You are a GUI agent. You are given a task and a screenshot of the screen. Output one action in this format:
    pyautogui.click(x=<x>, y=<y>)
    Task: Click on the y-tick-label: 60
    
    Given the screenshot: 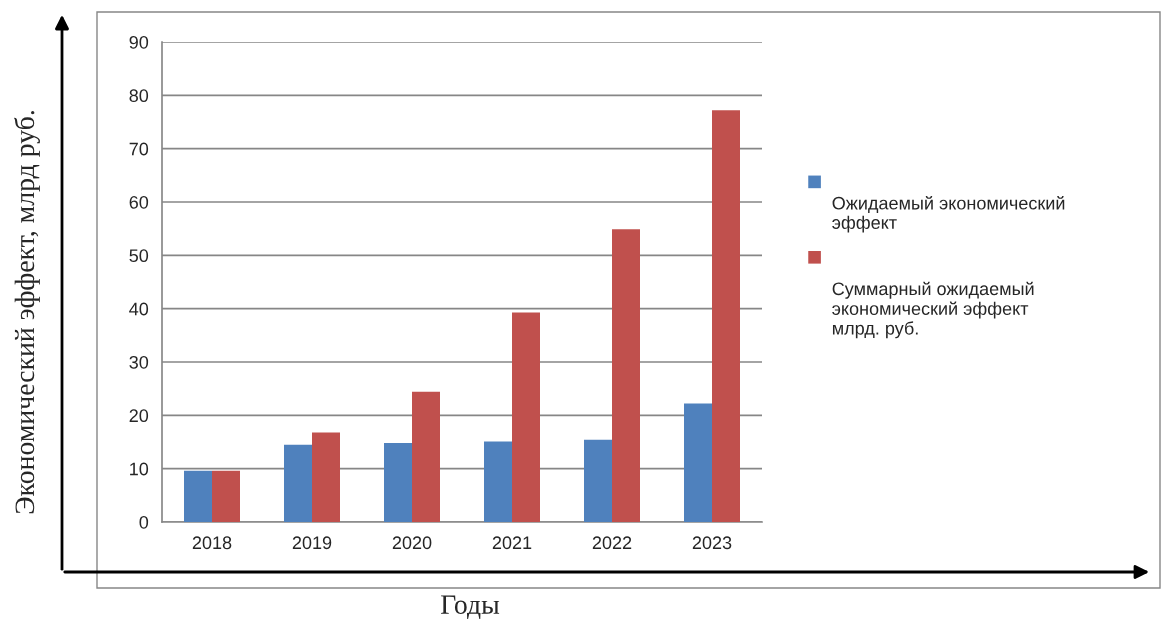 What is the action you would take?
    pyautogui.click(x=139, y=202)
    